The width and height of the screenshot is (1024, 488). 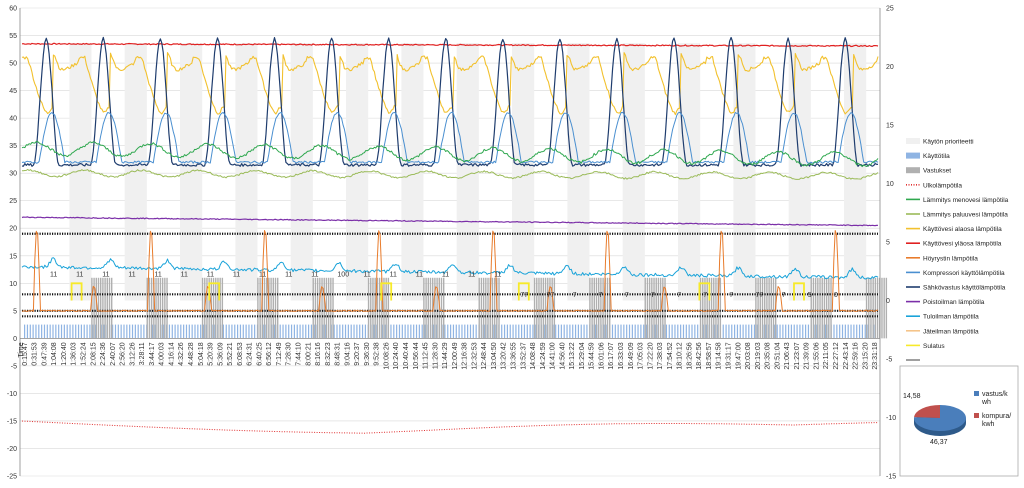 What do you see at coordinates (308, 353) in the screenshot?
I see `x-tick-label: 8:00:21` at bounding box center [308, 353].